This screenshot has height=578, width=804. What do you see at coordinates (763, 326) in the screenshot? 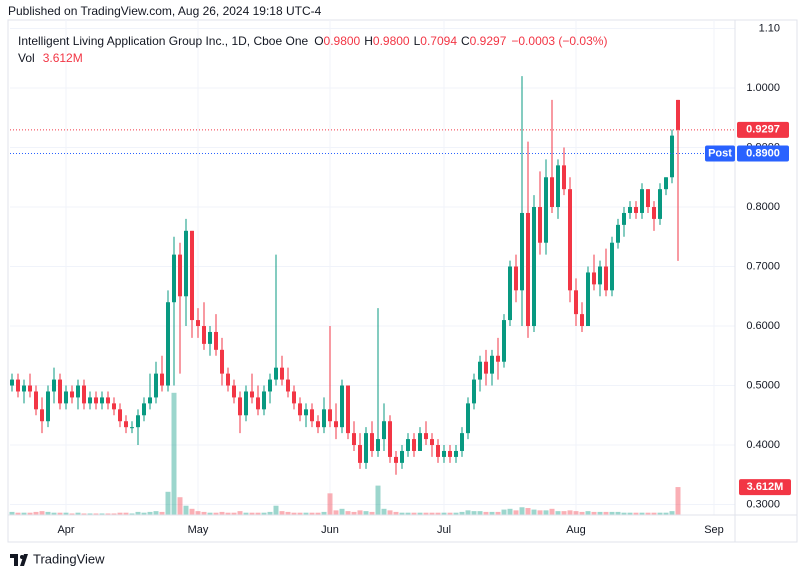
I see `y-tick-label: 0.6000` at bounding box center [763, 326].